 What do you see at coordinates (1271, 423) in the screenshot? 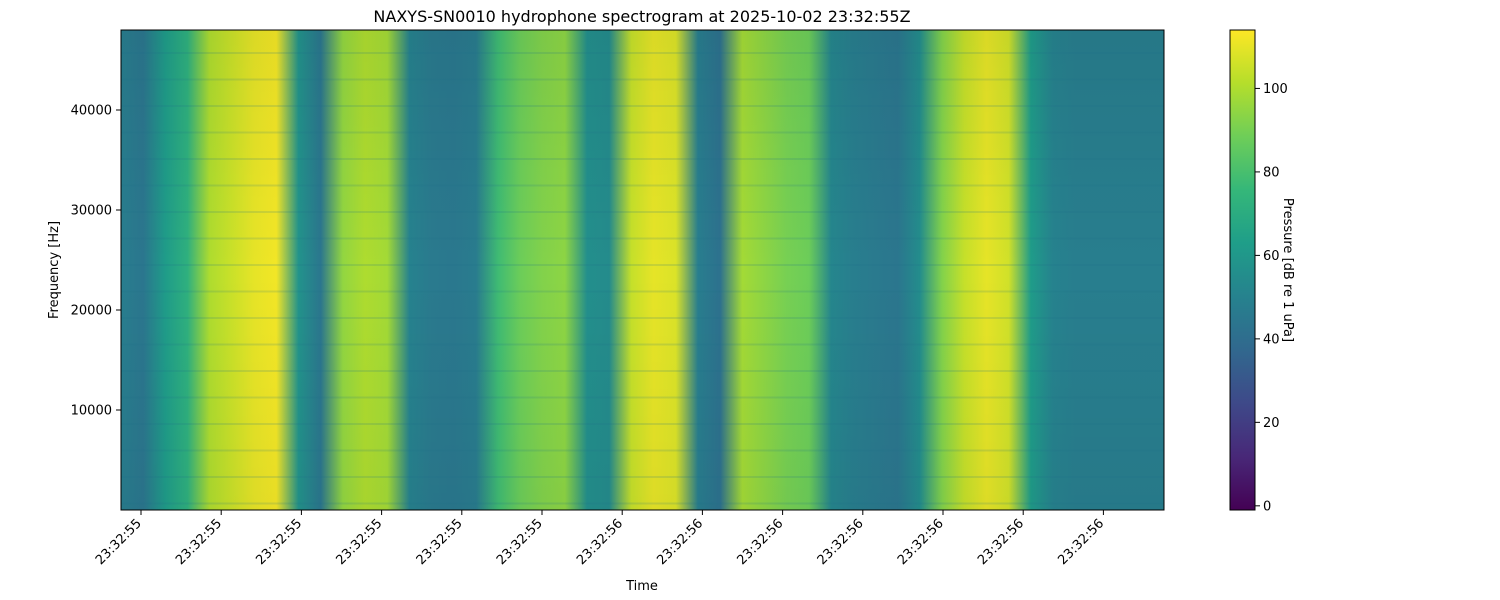
I see `colorbar-tick-label: 20` at bounding box center [1271, 423].